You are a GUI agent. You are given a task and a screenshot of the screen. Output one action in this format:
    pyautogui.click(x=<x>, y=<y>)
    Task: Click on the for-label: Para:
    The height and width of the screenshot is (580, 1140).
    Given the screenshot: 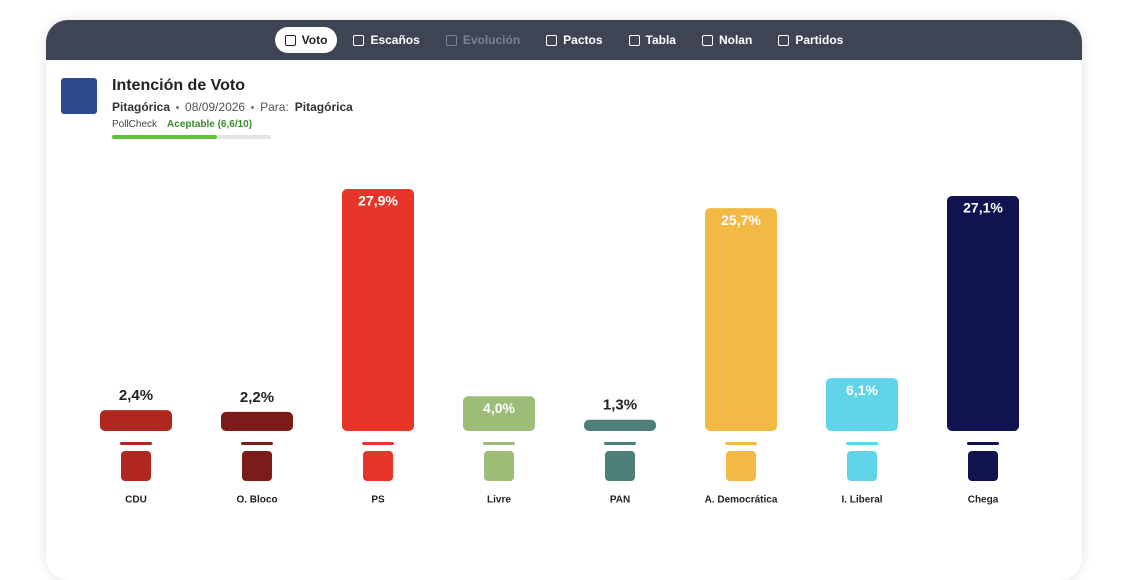 What is the action you would take?
    pyautogui.click(x=274, y=107)
    